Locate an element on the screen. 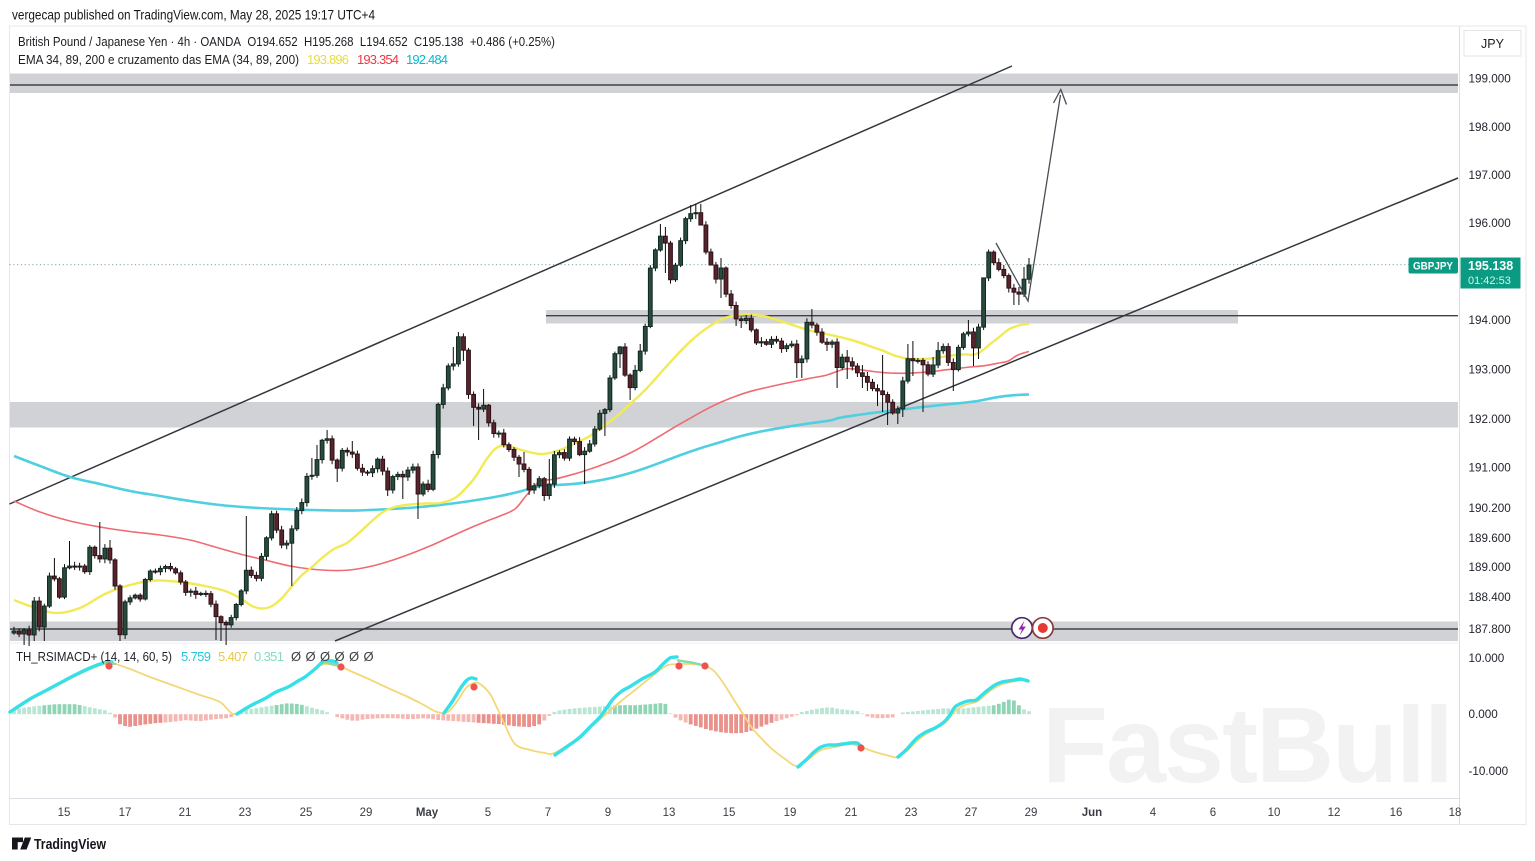 The width and height of the screenshot is (1535, 861). svg-text: 194.000 is located at coordinates (1490, 320).